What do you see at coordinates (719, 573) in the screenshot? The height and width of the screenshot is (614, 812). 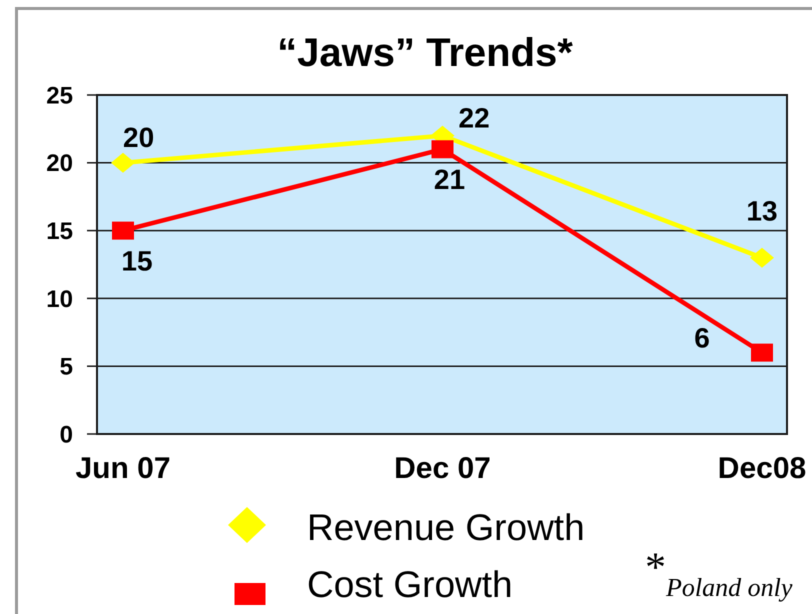 I see `text: *$_{Poland only}$` at bounding box center [719, 573].